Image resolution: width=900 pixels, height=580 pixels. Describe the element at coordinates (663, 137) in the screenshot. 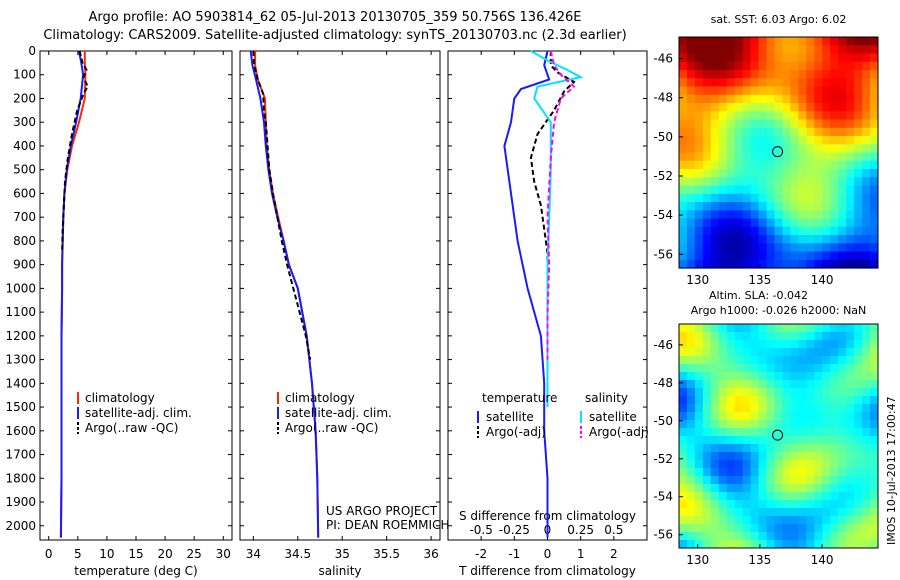

I see `map-y-tick-label: -50` at that location.